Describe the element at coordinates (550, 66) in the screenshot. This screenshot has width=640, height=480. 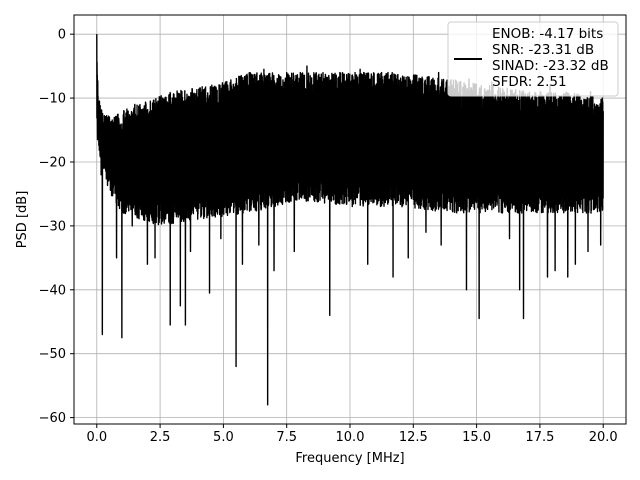
I see `legend-sinad: SINAD: -23.32 dB` at that location.